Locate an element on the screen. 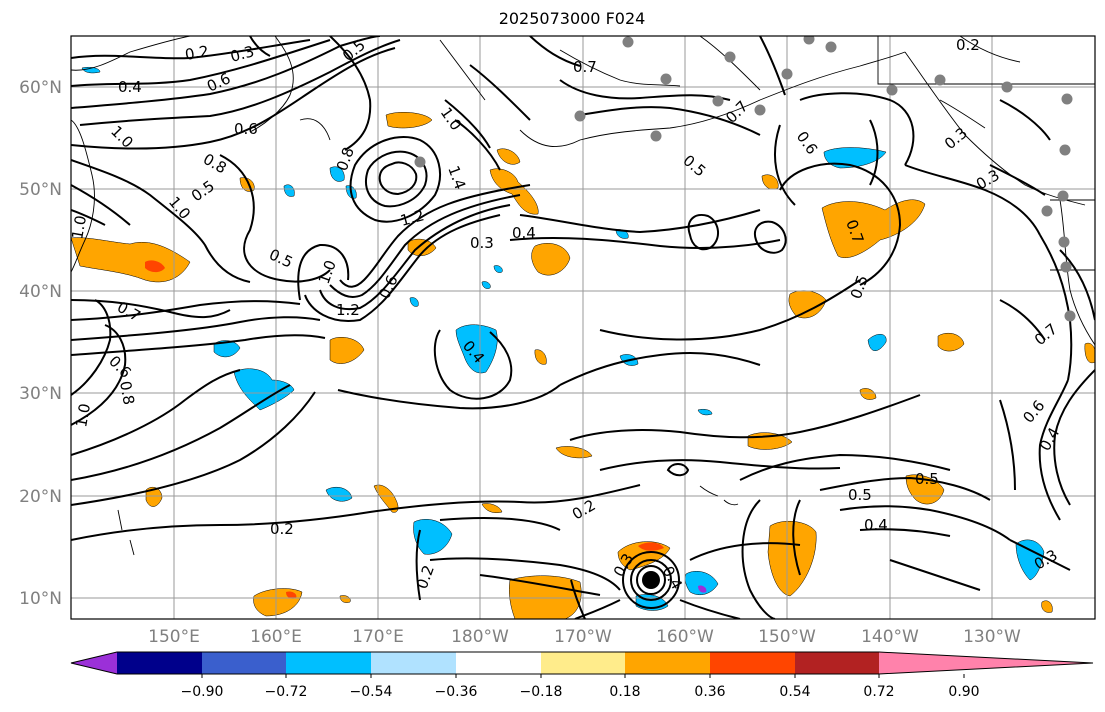 The image size is (1105, 712). map-title: 2025073000 F024 is located at coordinates (572, 18).